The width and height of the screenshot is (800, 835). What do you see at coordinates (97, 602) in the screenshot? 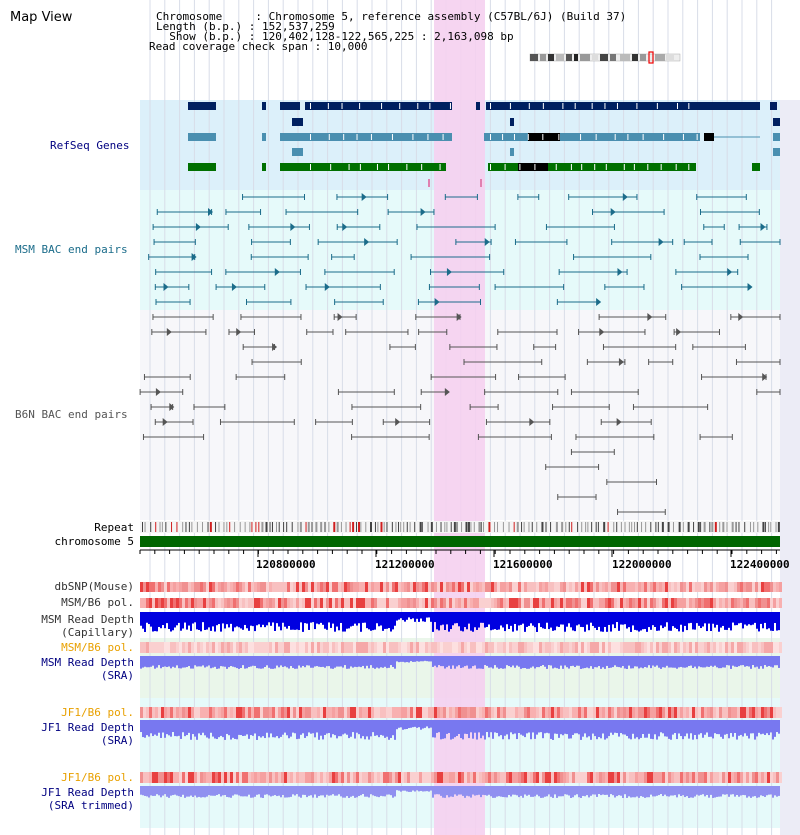
I see `track-label-msm-b6-pol-1: MSM/B6 pol.` at bounding box center [97, 602].